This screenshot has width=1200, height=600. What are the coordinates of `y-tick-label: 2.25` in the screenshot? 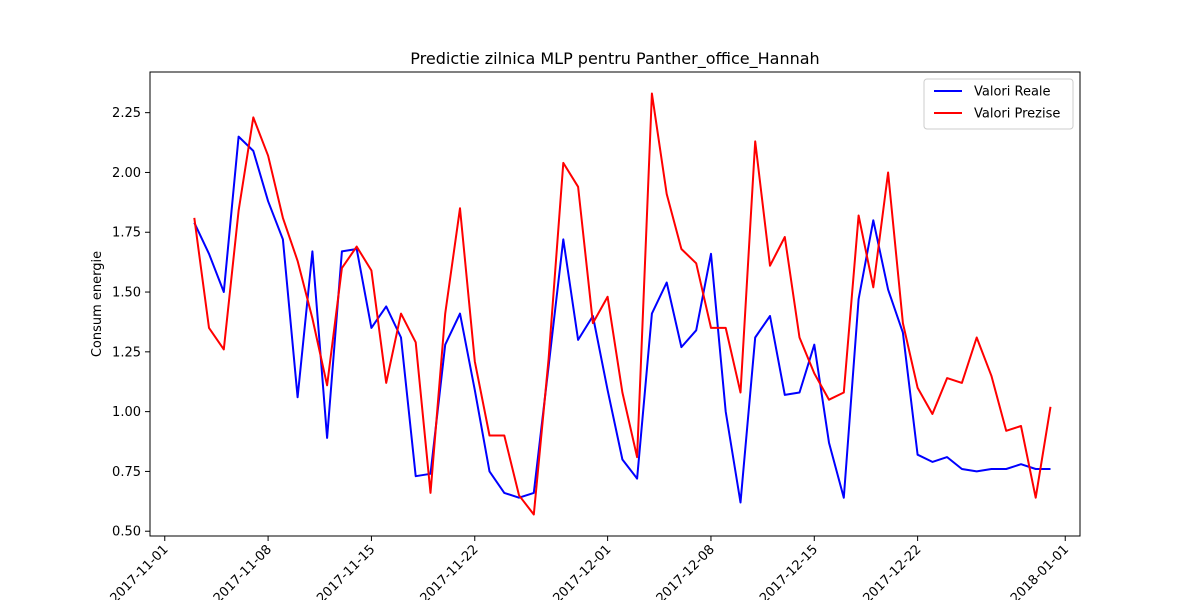 It's located at (126, 113).